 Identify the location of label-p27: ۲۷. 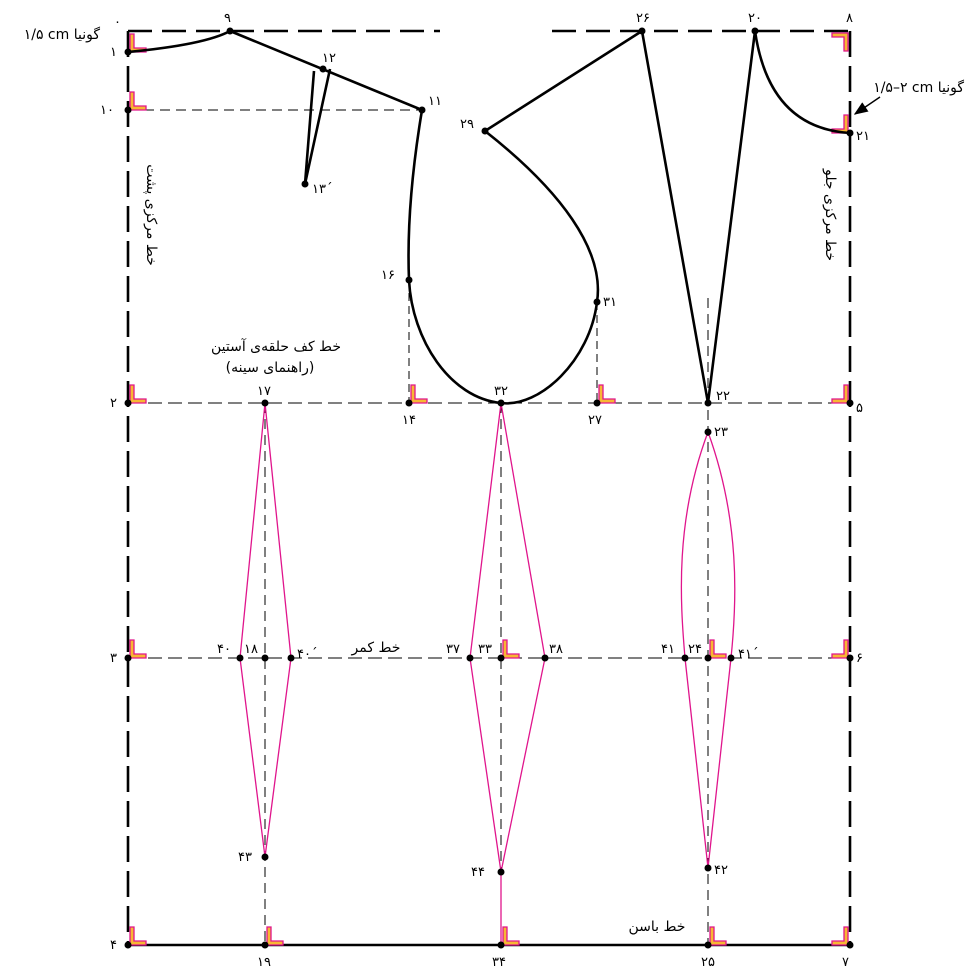
(595, 420).